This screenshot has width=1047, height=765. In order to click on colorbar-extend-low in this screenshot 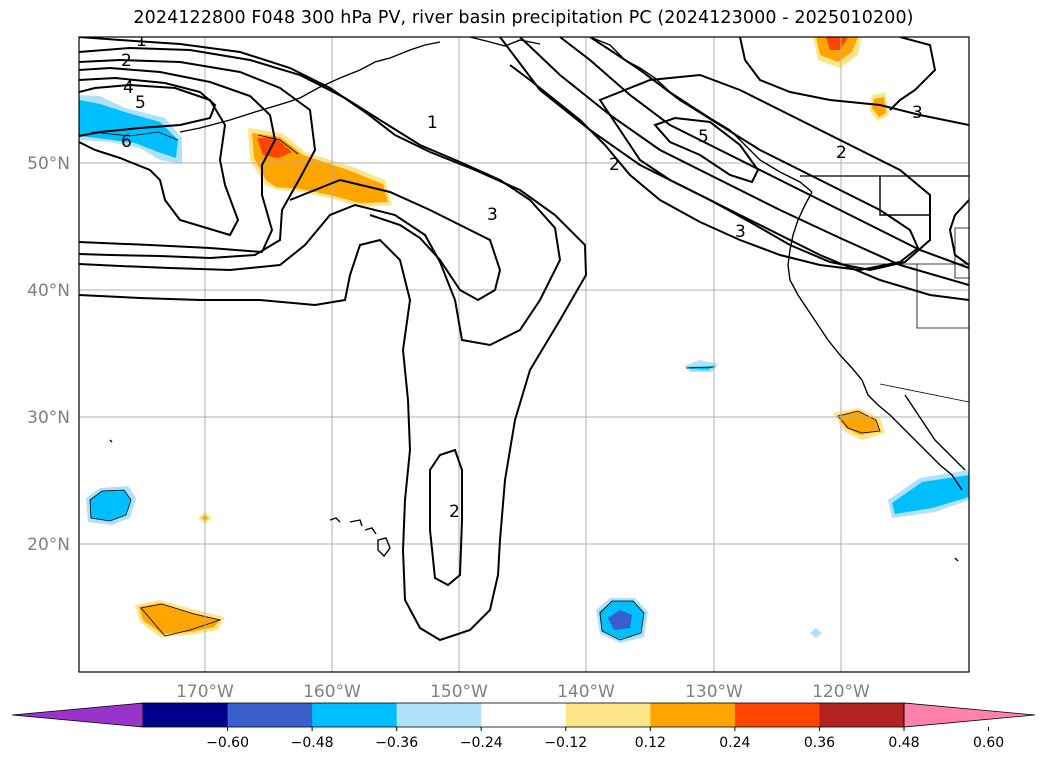, I will do `click(77, 715)`.